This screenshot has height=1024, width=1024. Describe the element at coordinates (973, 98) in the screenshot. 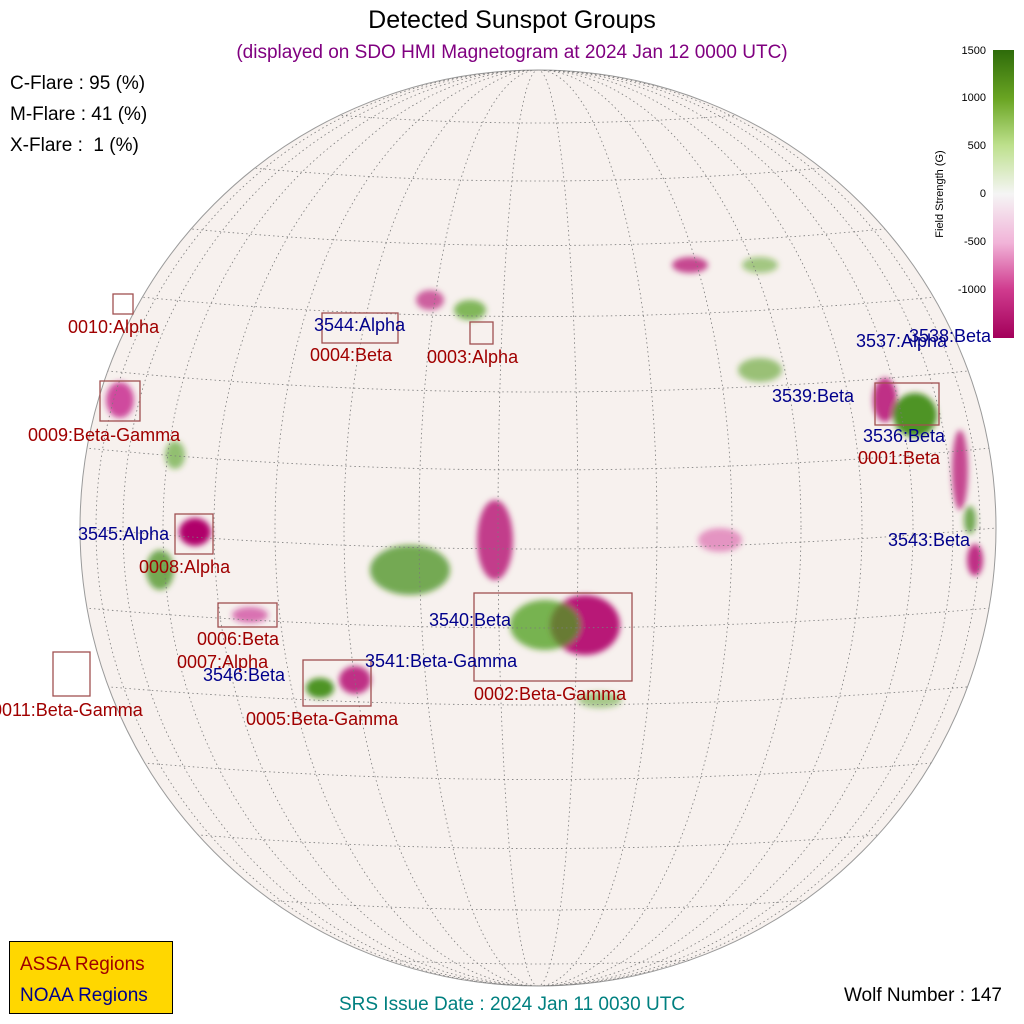

I see `colorbar-tick: 1000` at that location.